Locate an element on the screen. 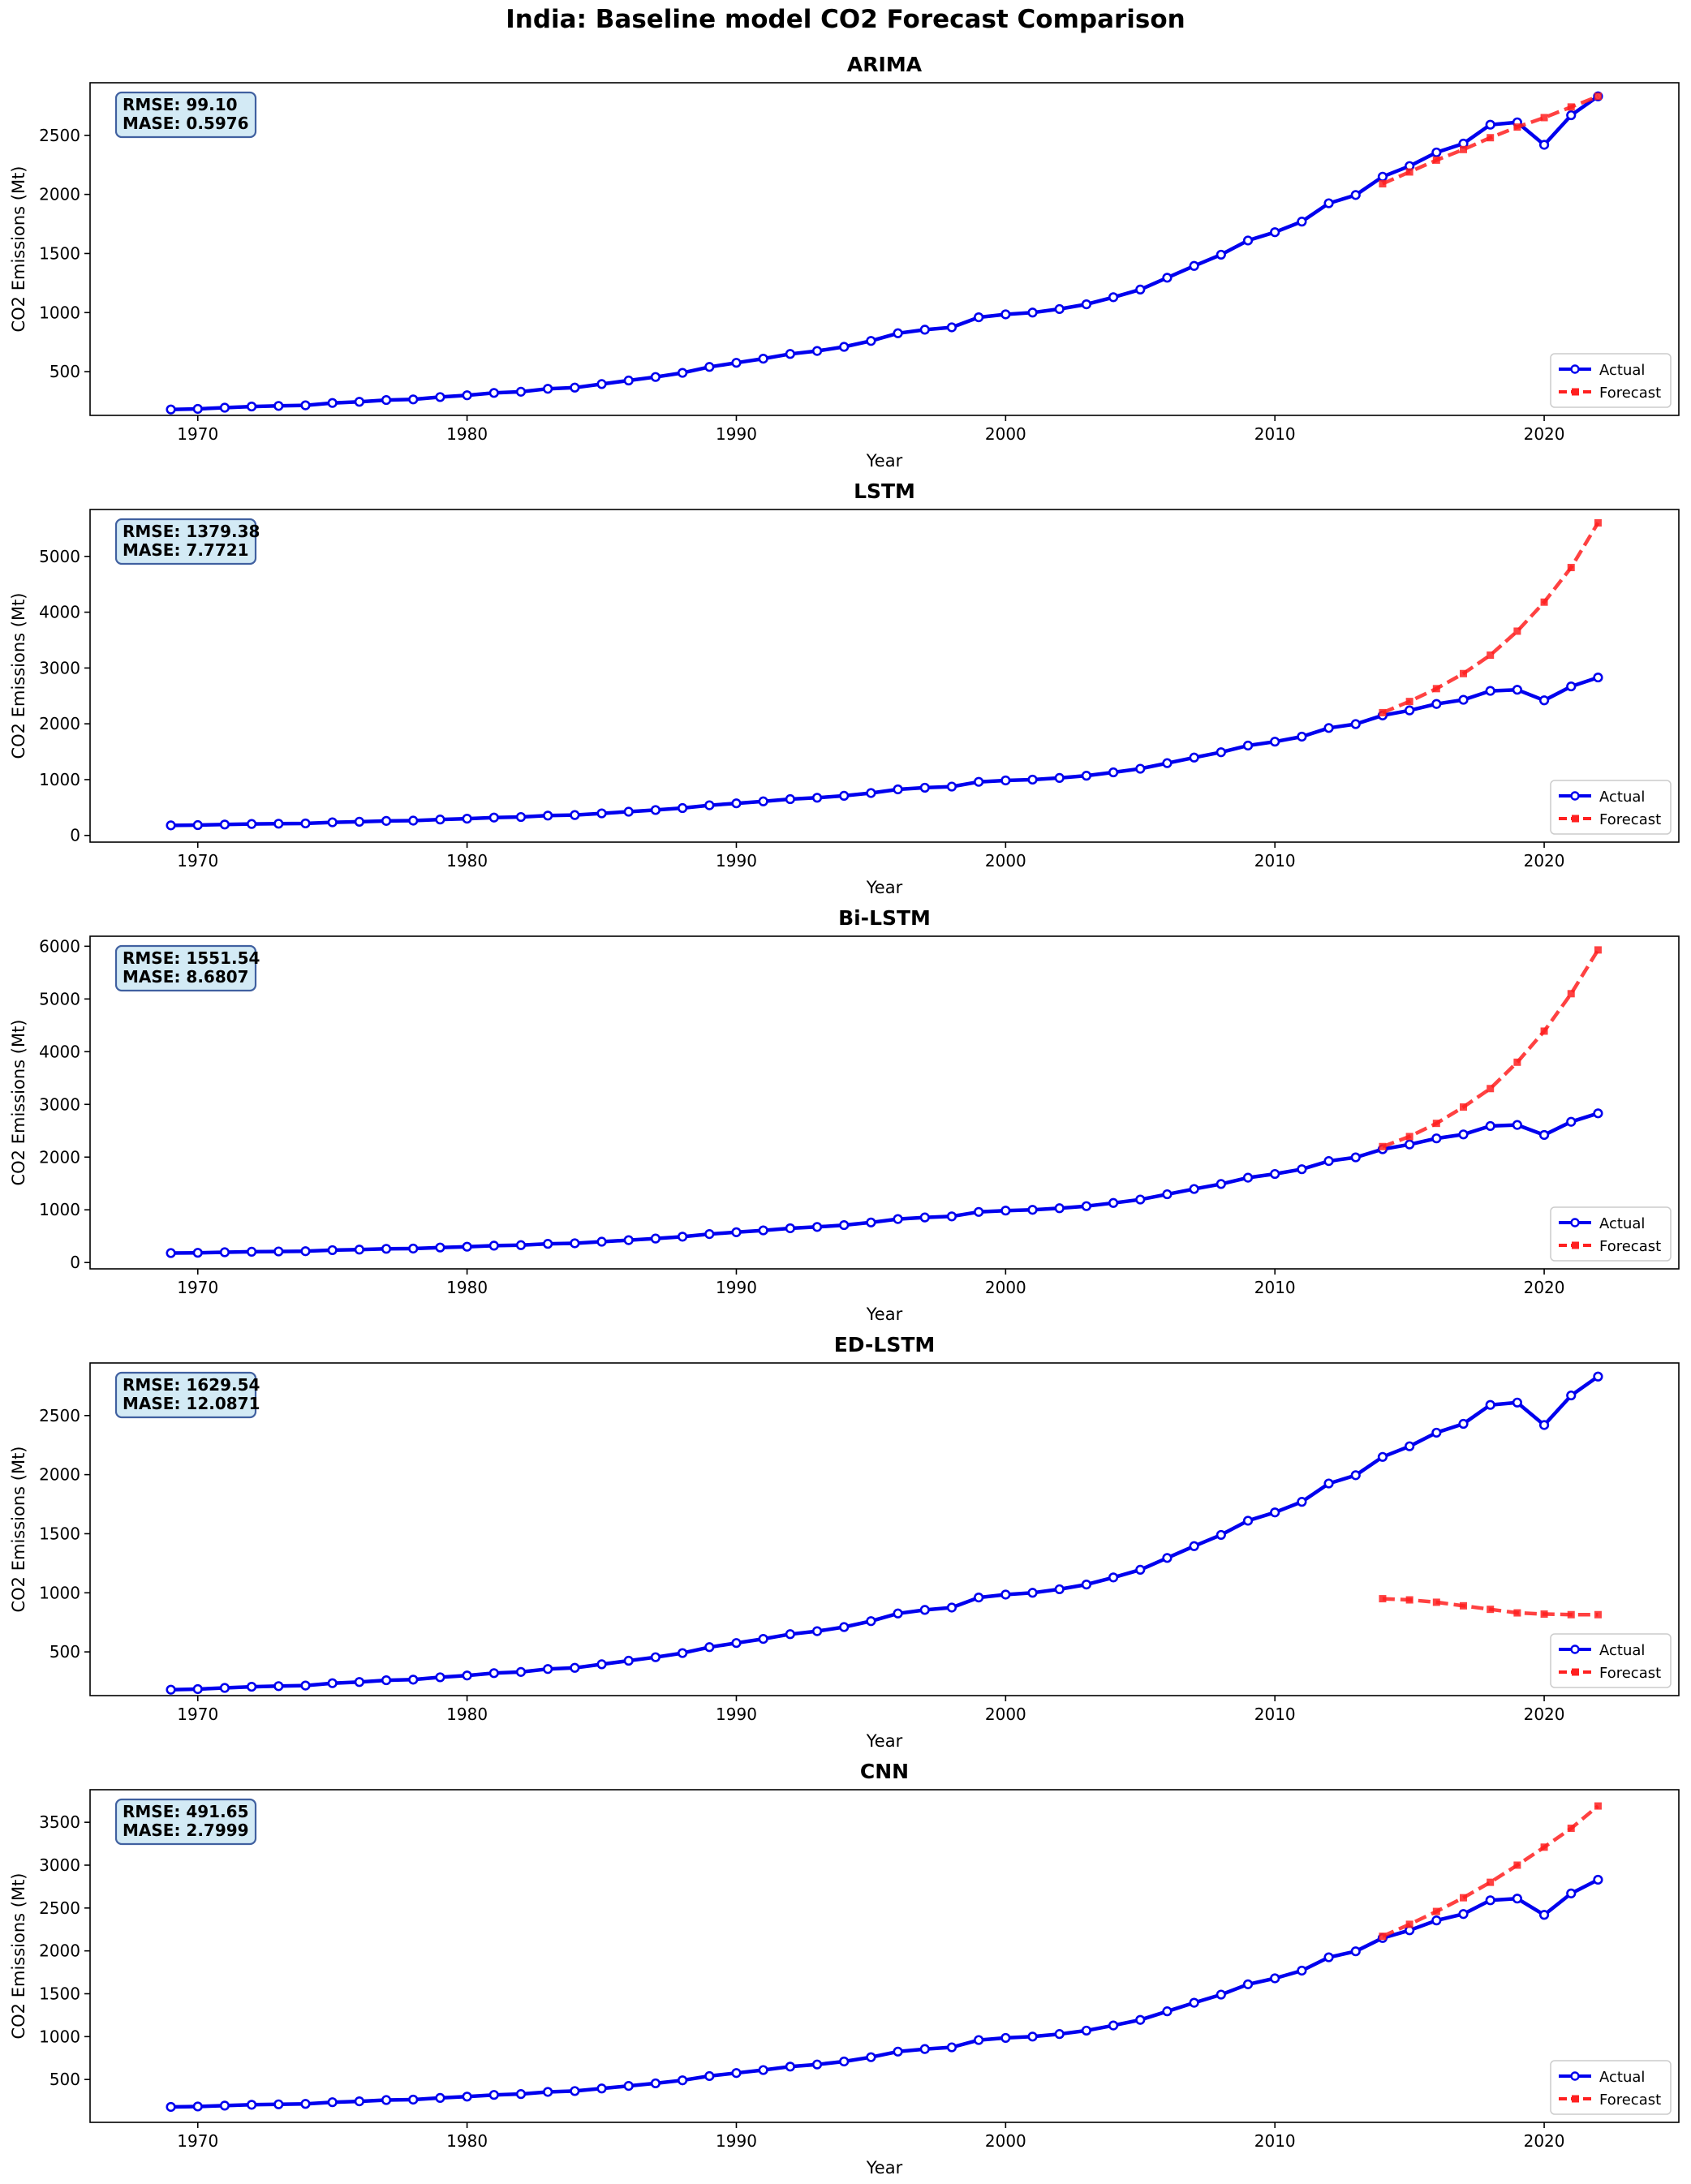  y-tick-label: 5000 is located at coordinates (59, 998).